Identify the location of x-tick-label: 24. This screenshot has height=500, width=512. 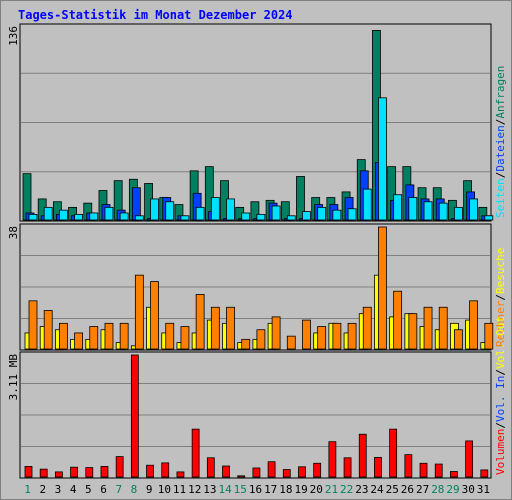
(377, 489).